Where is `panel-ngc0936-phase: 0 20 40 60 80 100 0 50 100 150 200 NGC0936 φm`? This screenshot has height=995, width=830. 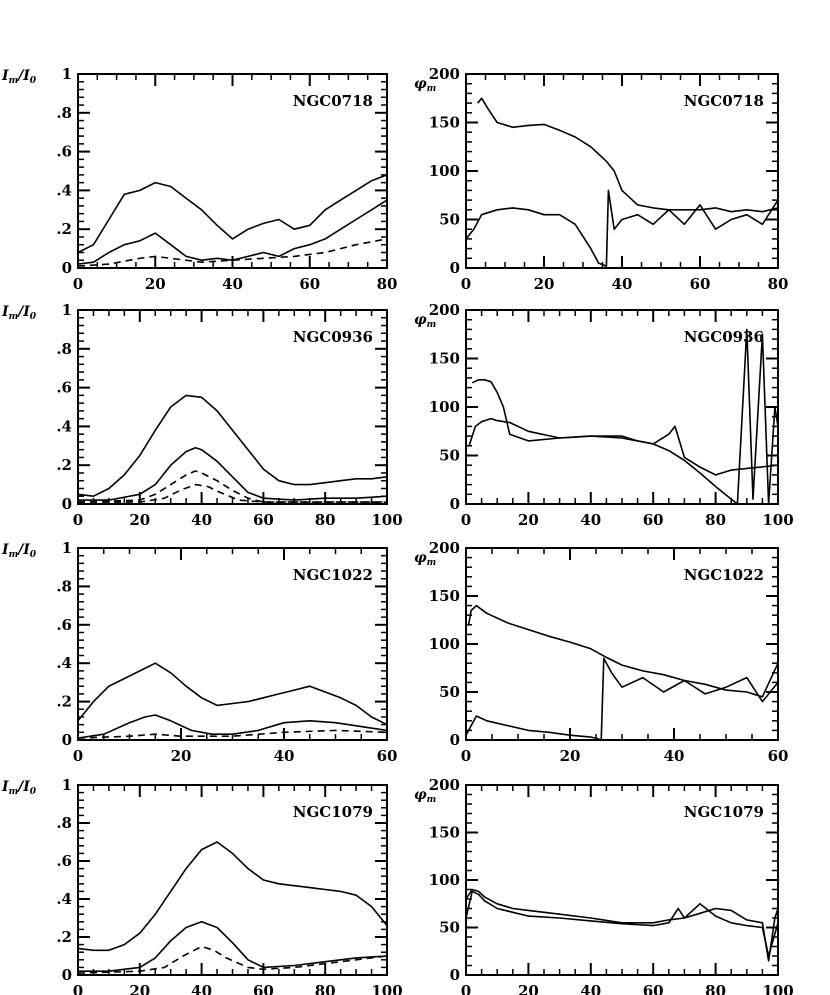
panel-ngc0936-phase: 0 20 40 60 80 100 0 50 100 150 200 NGC0936 φm is located at coordinates (604, 415).